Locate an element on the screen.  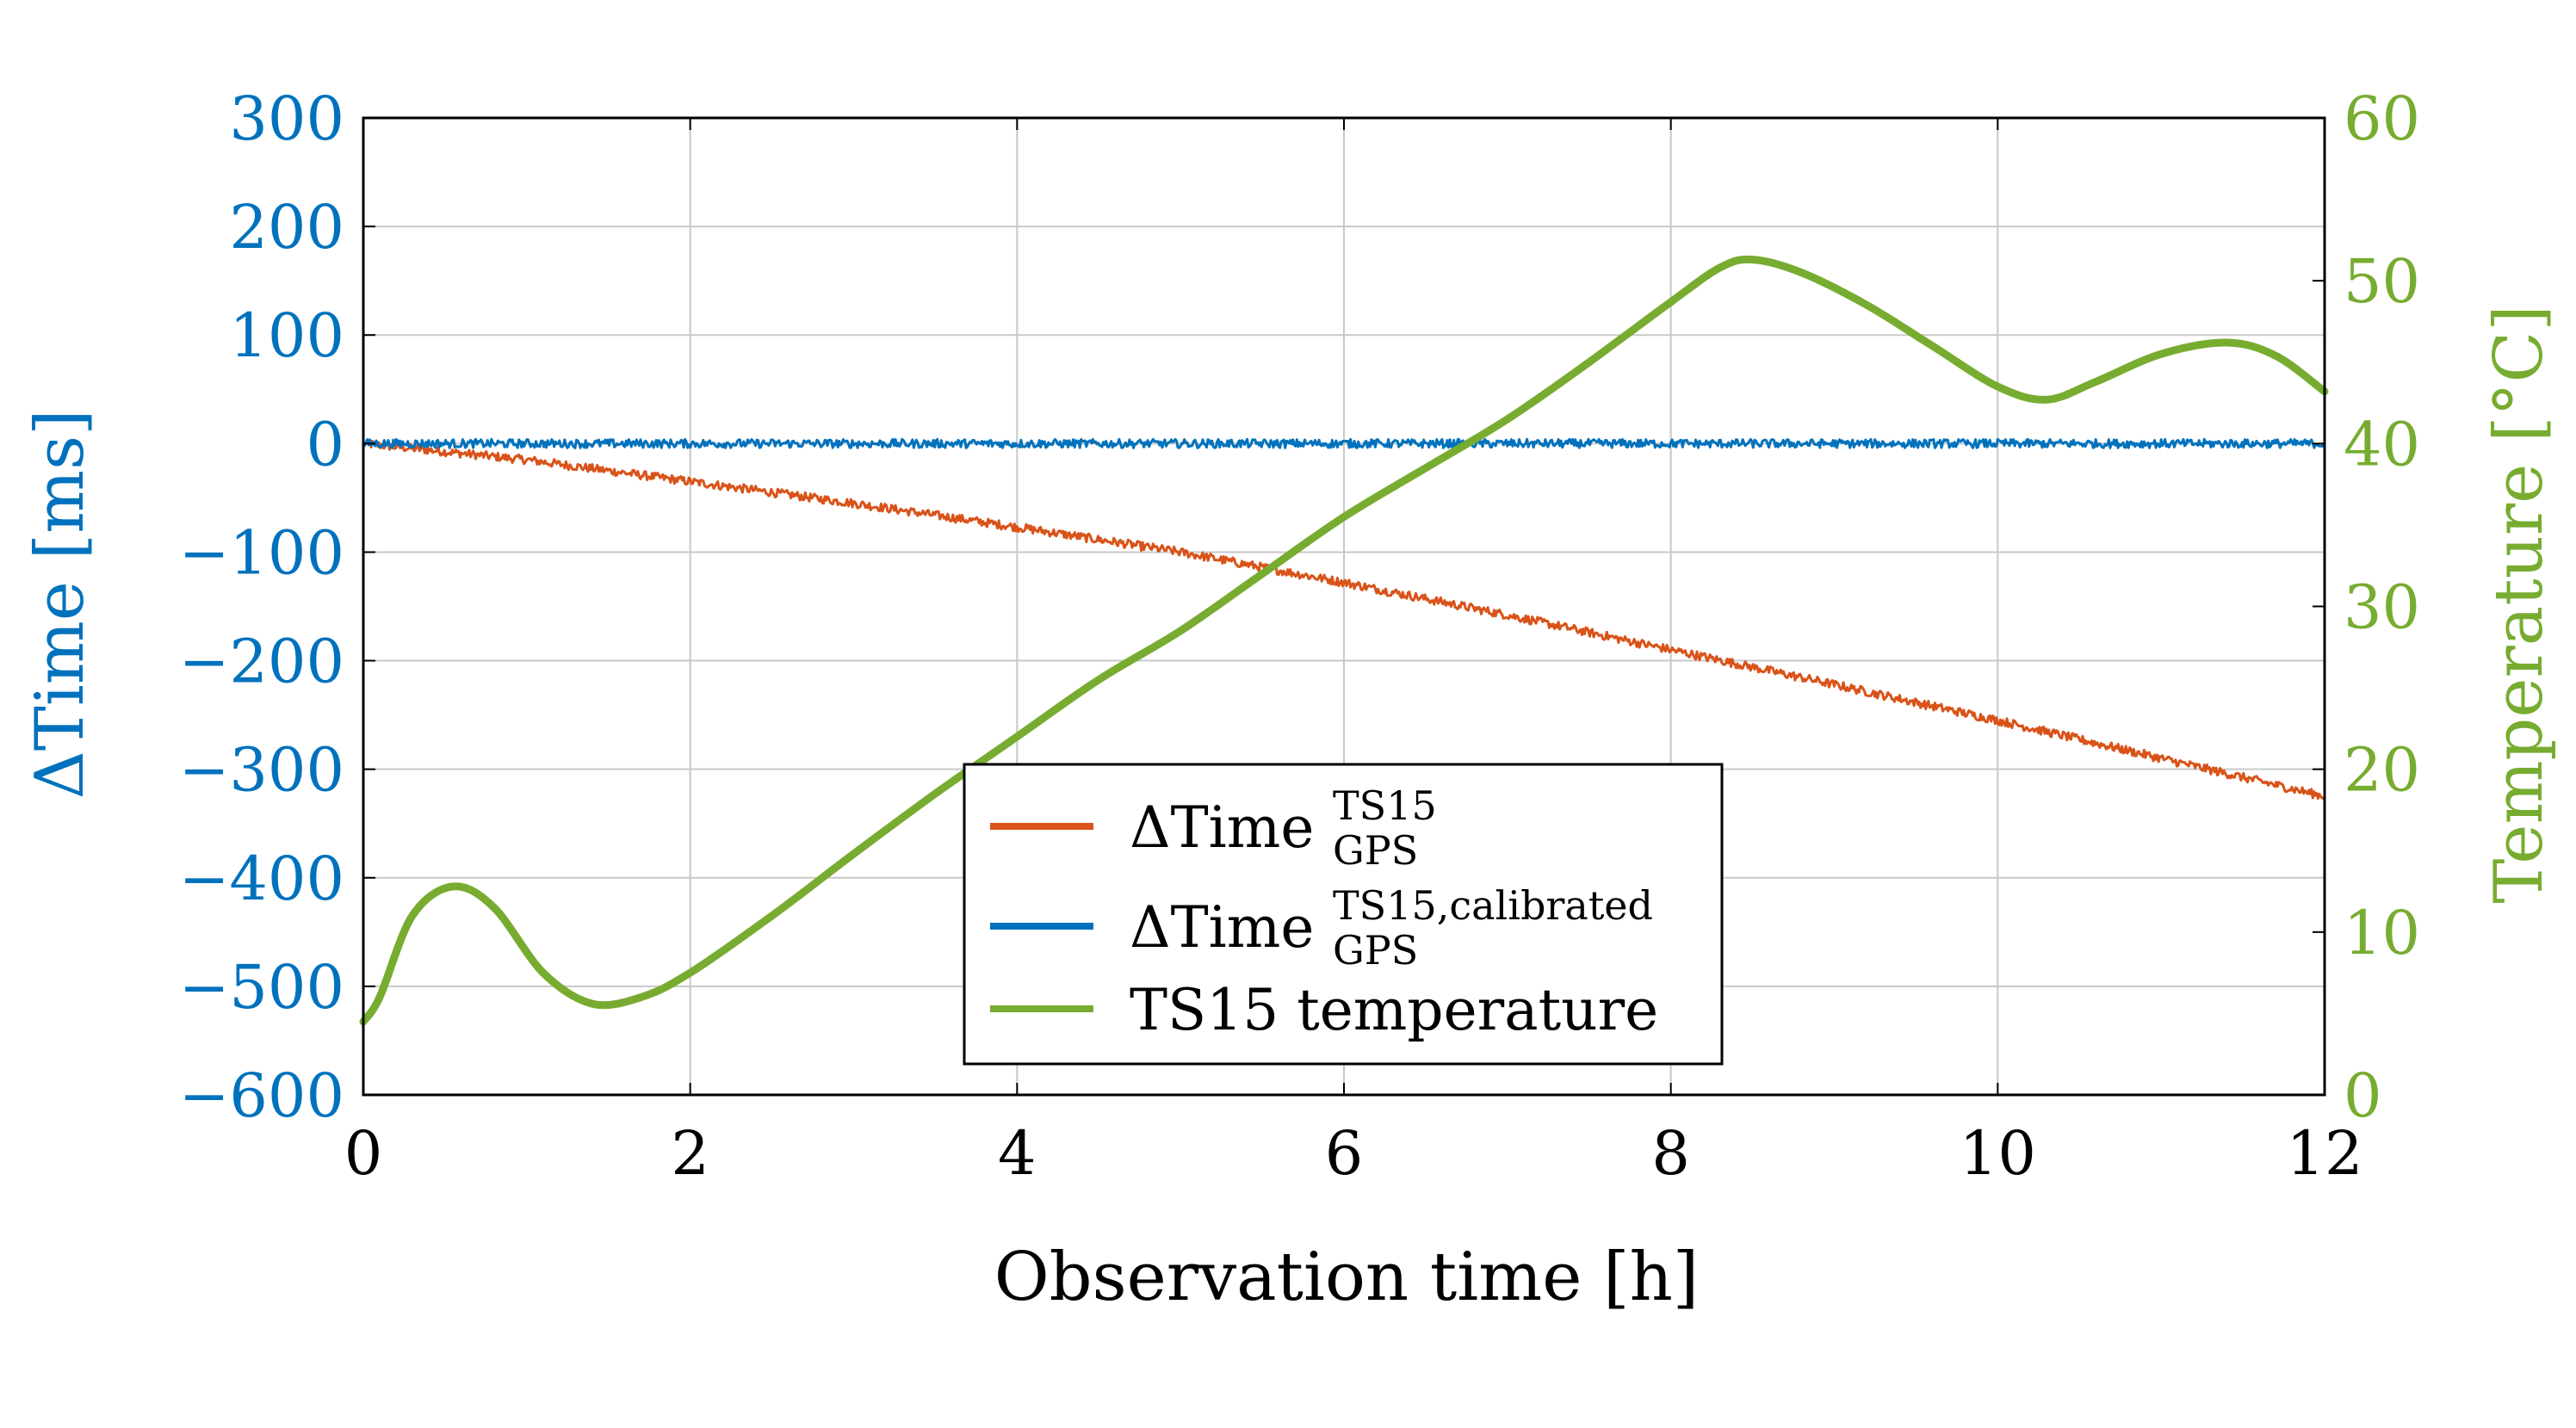
y-left-tick-label: 300 is located at coordinates (286, 119).